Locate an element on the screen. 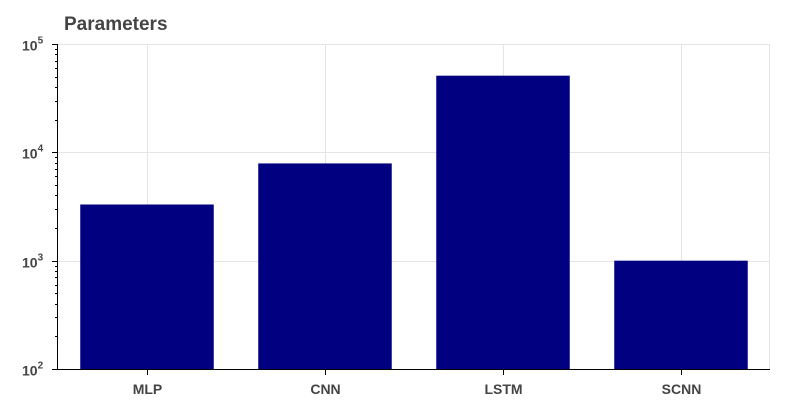 The image size is (800, 400). chart-title: Parameters is located at coordinates (116, 24).